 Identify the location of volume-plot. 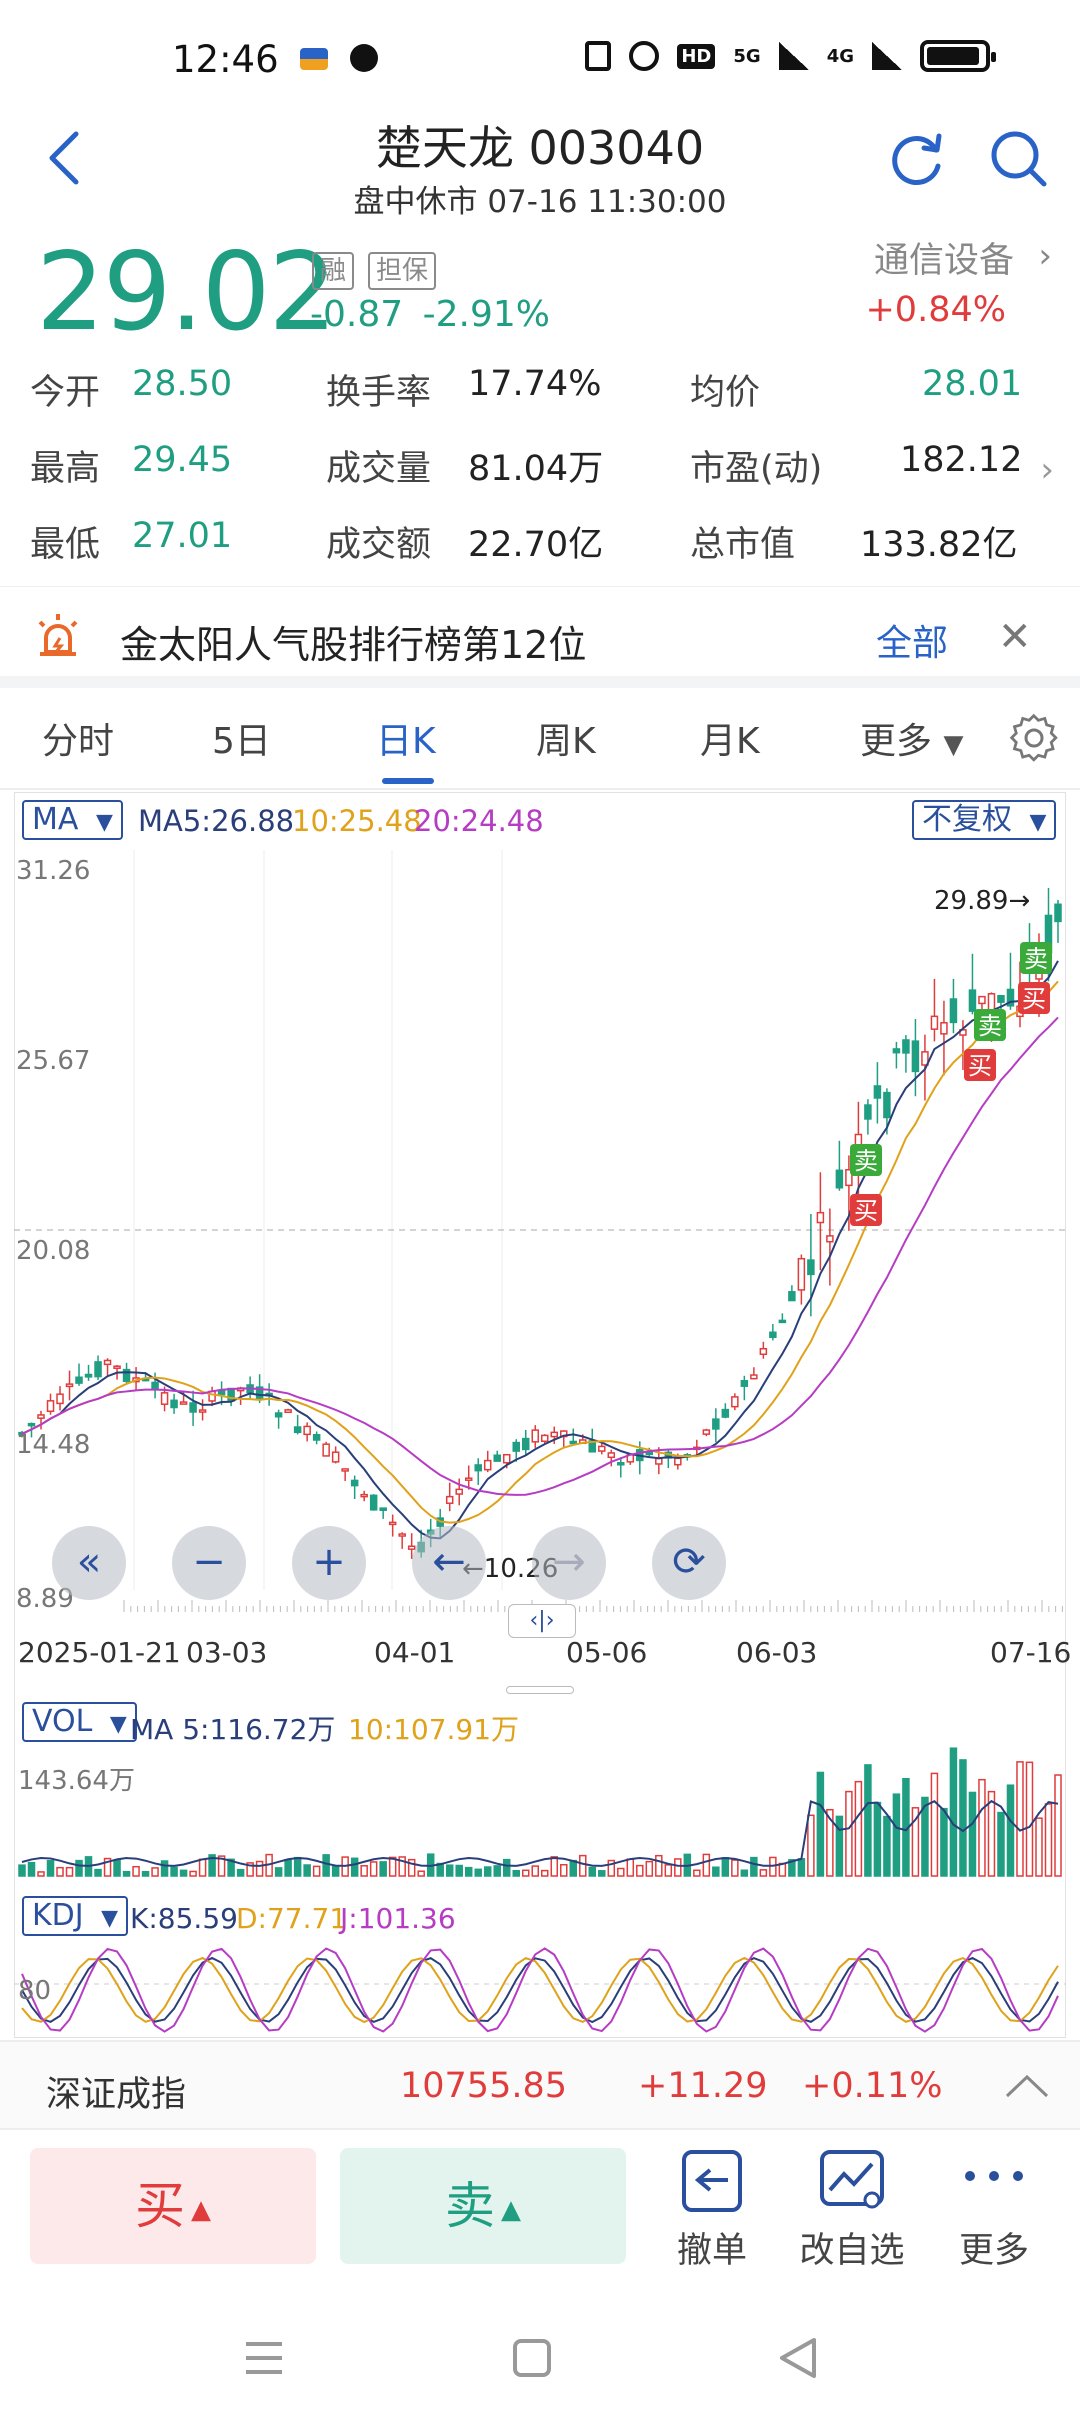
(540, 1816).